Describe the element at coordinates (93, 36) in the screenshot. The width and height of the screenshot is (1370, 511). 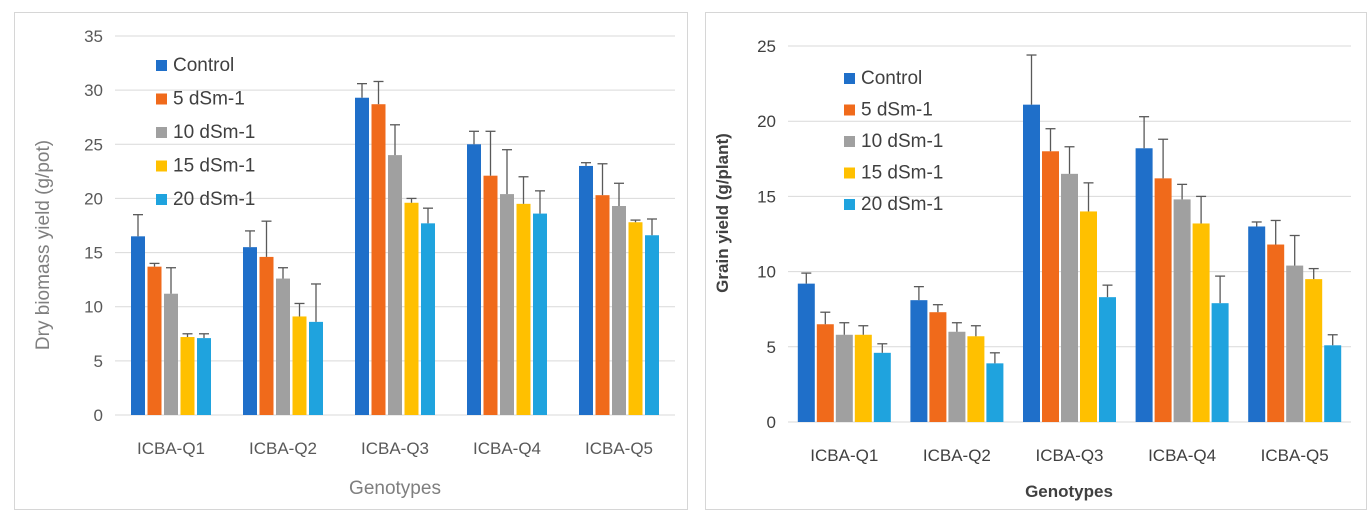
I see `y-tick-label: 35` at that location.